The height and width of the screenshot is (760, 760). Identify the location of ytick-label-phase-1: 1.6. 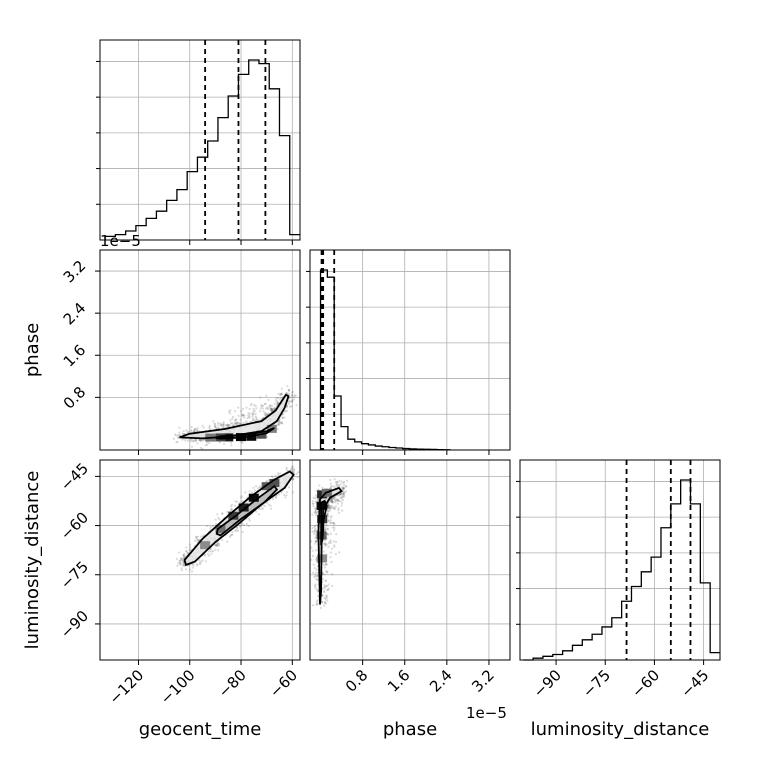
(75, 356).